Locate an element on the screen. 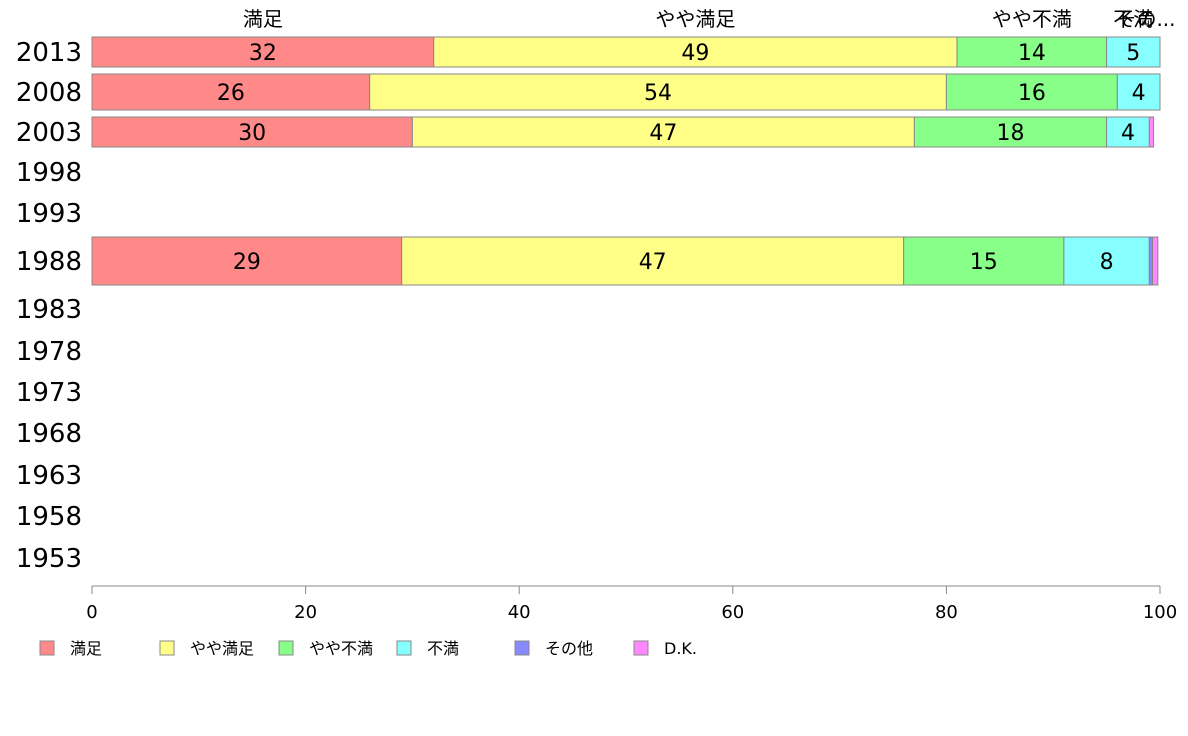  year-label-1968: 1968 is located at coordinates (49, 434).